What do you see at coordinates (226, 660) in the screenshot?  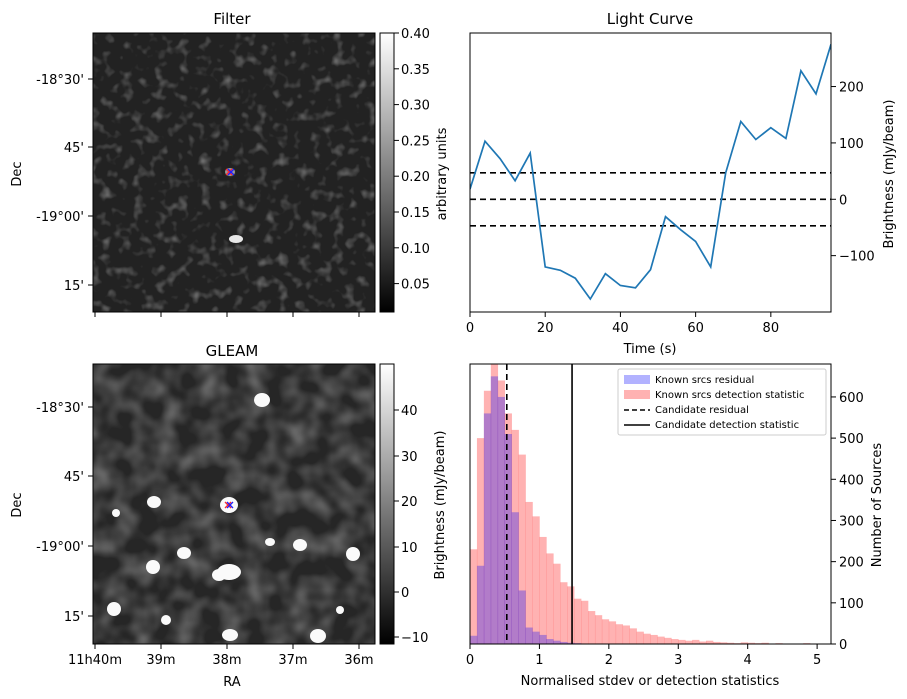 I see `gleam-x-tick-label: 38m` at bounding box center [226, 660].